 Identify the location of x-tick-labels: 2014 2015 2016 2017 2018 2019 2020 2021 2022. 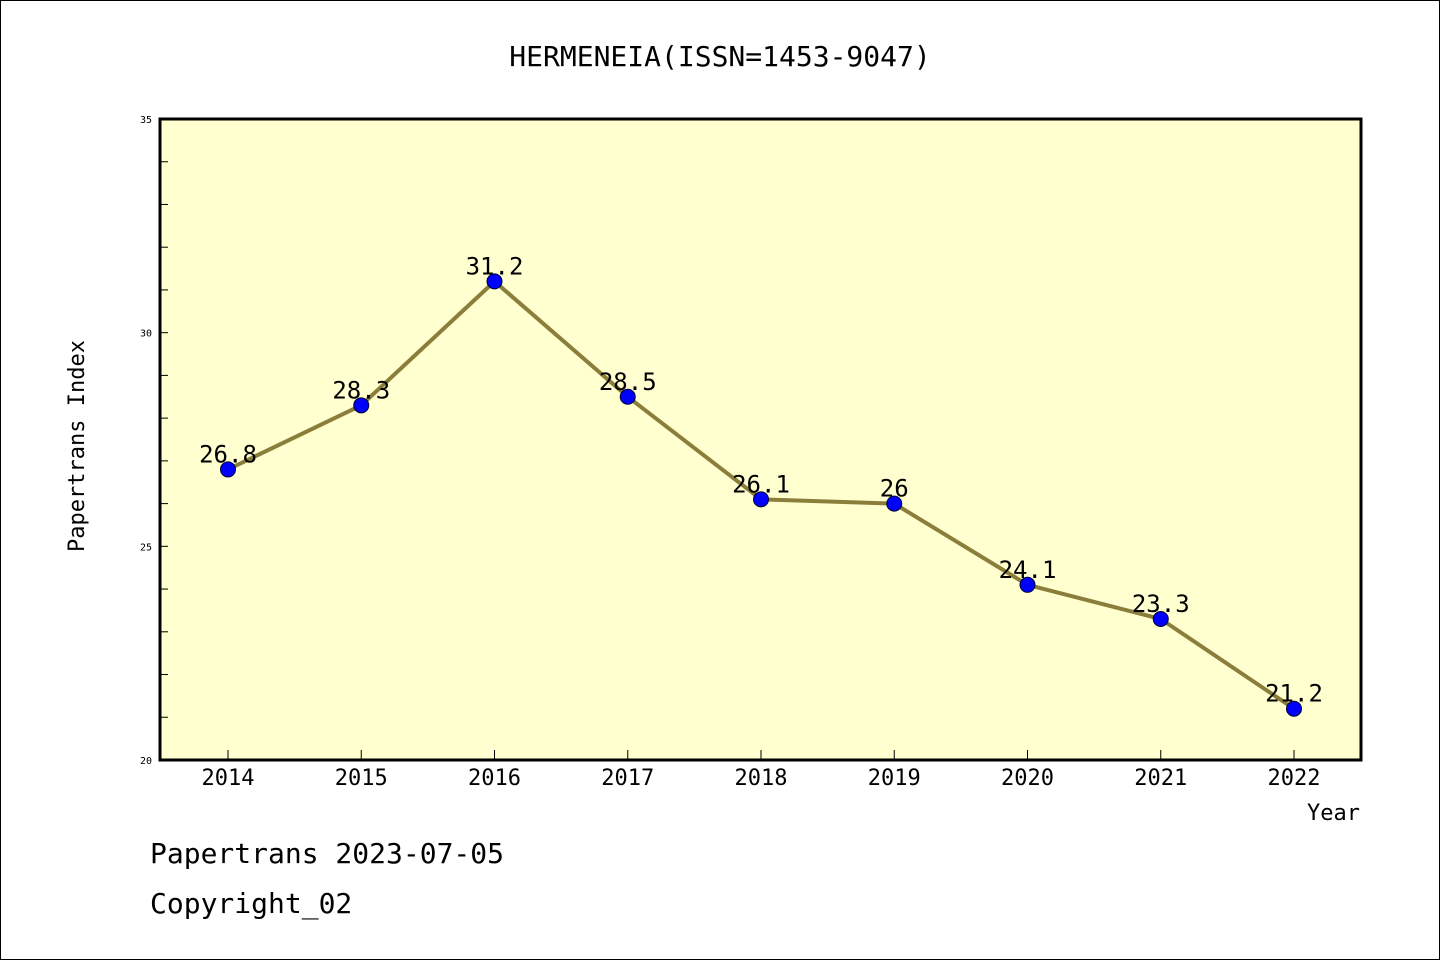
(761, 778).